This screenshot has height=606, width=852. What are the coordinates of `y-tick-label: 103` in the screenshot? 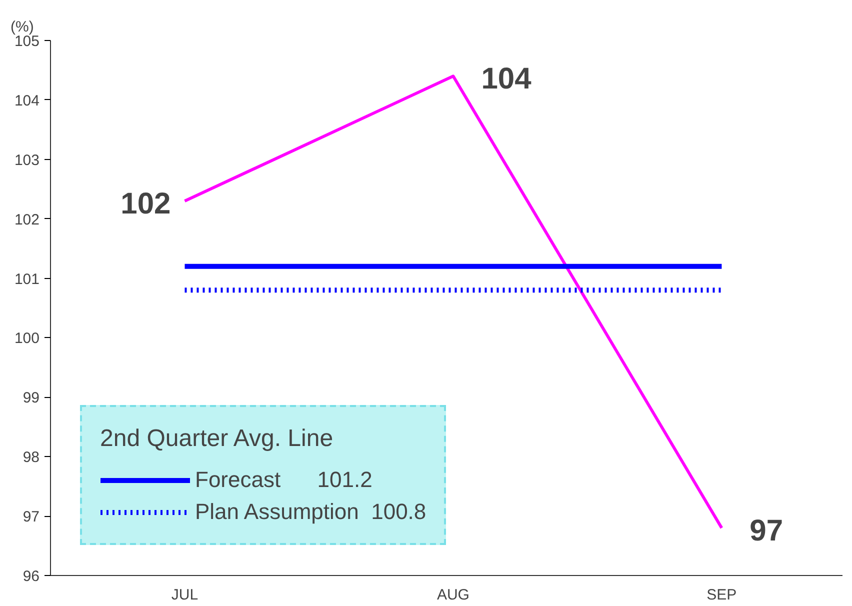 It's located at (27, 160).